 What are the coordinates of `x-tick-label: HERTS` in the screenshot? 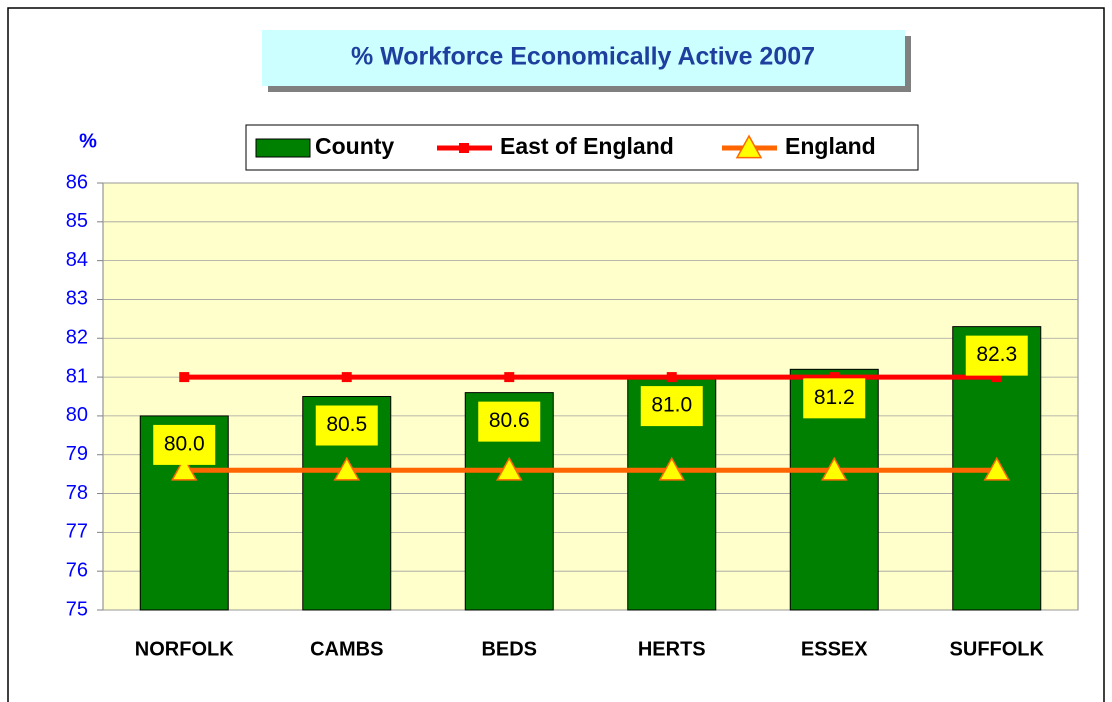 It's located at (672, 649).